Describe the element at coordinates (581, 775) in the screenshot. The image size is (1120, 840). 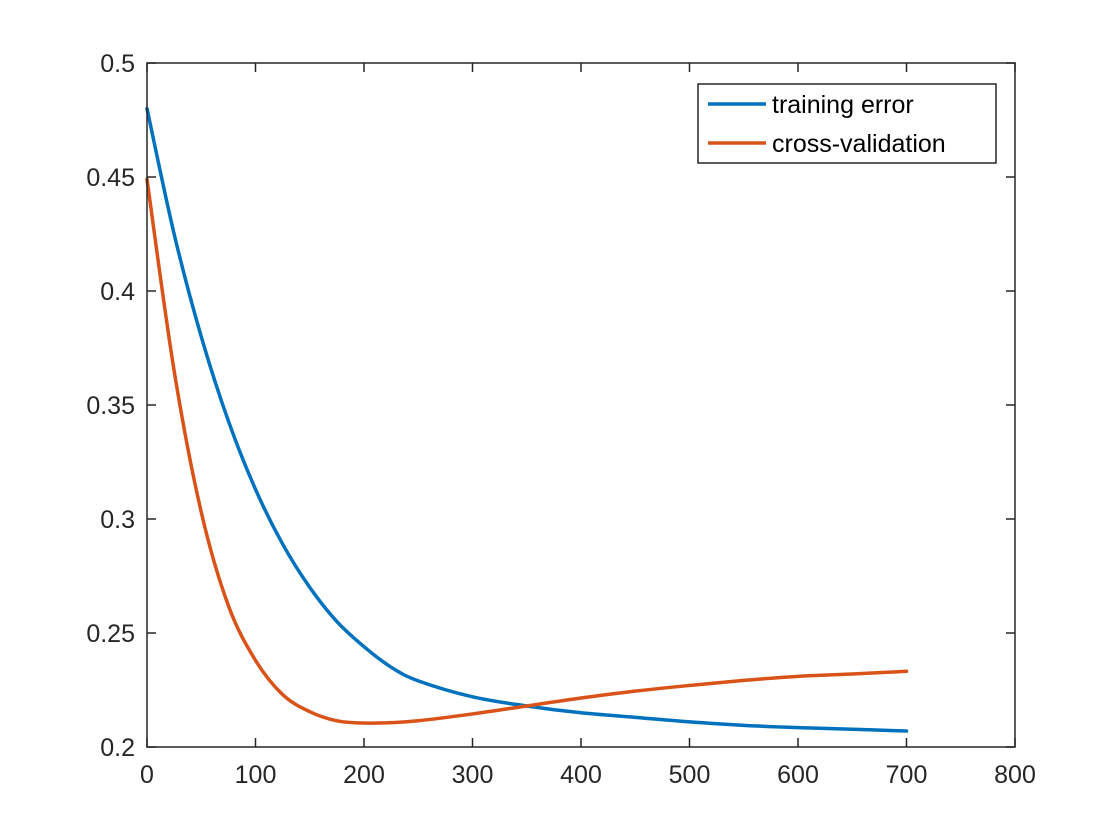
I see `x-tick-label: 400` at that location.